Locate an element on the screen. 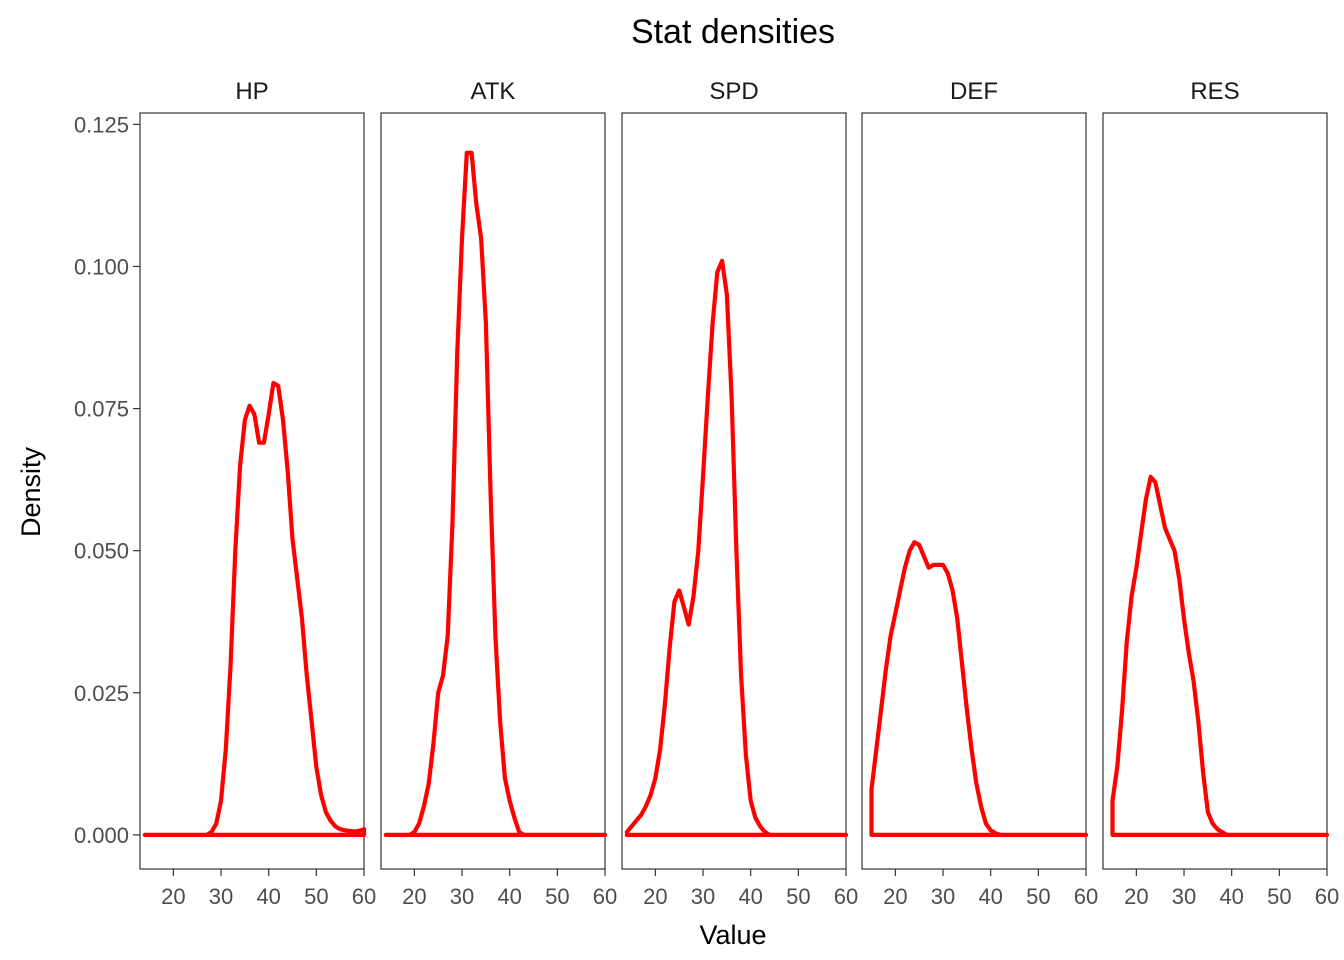 Image resolution: width=1344 pixels, height=960 pixels. facet-strip-label: ATK is located at coordinates (493, 91).